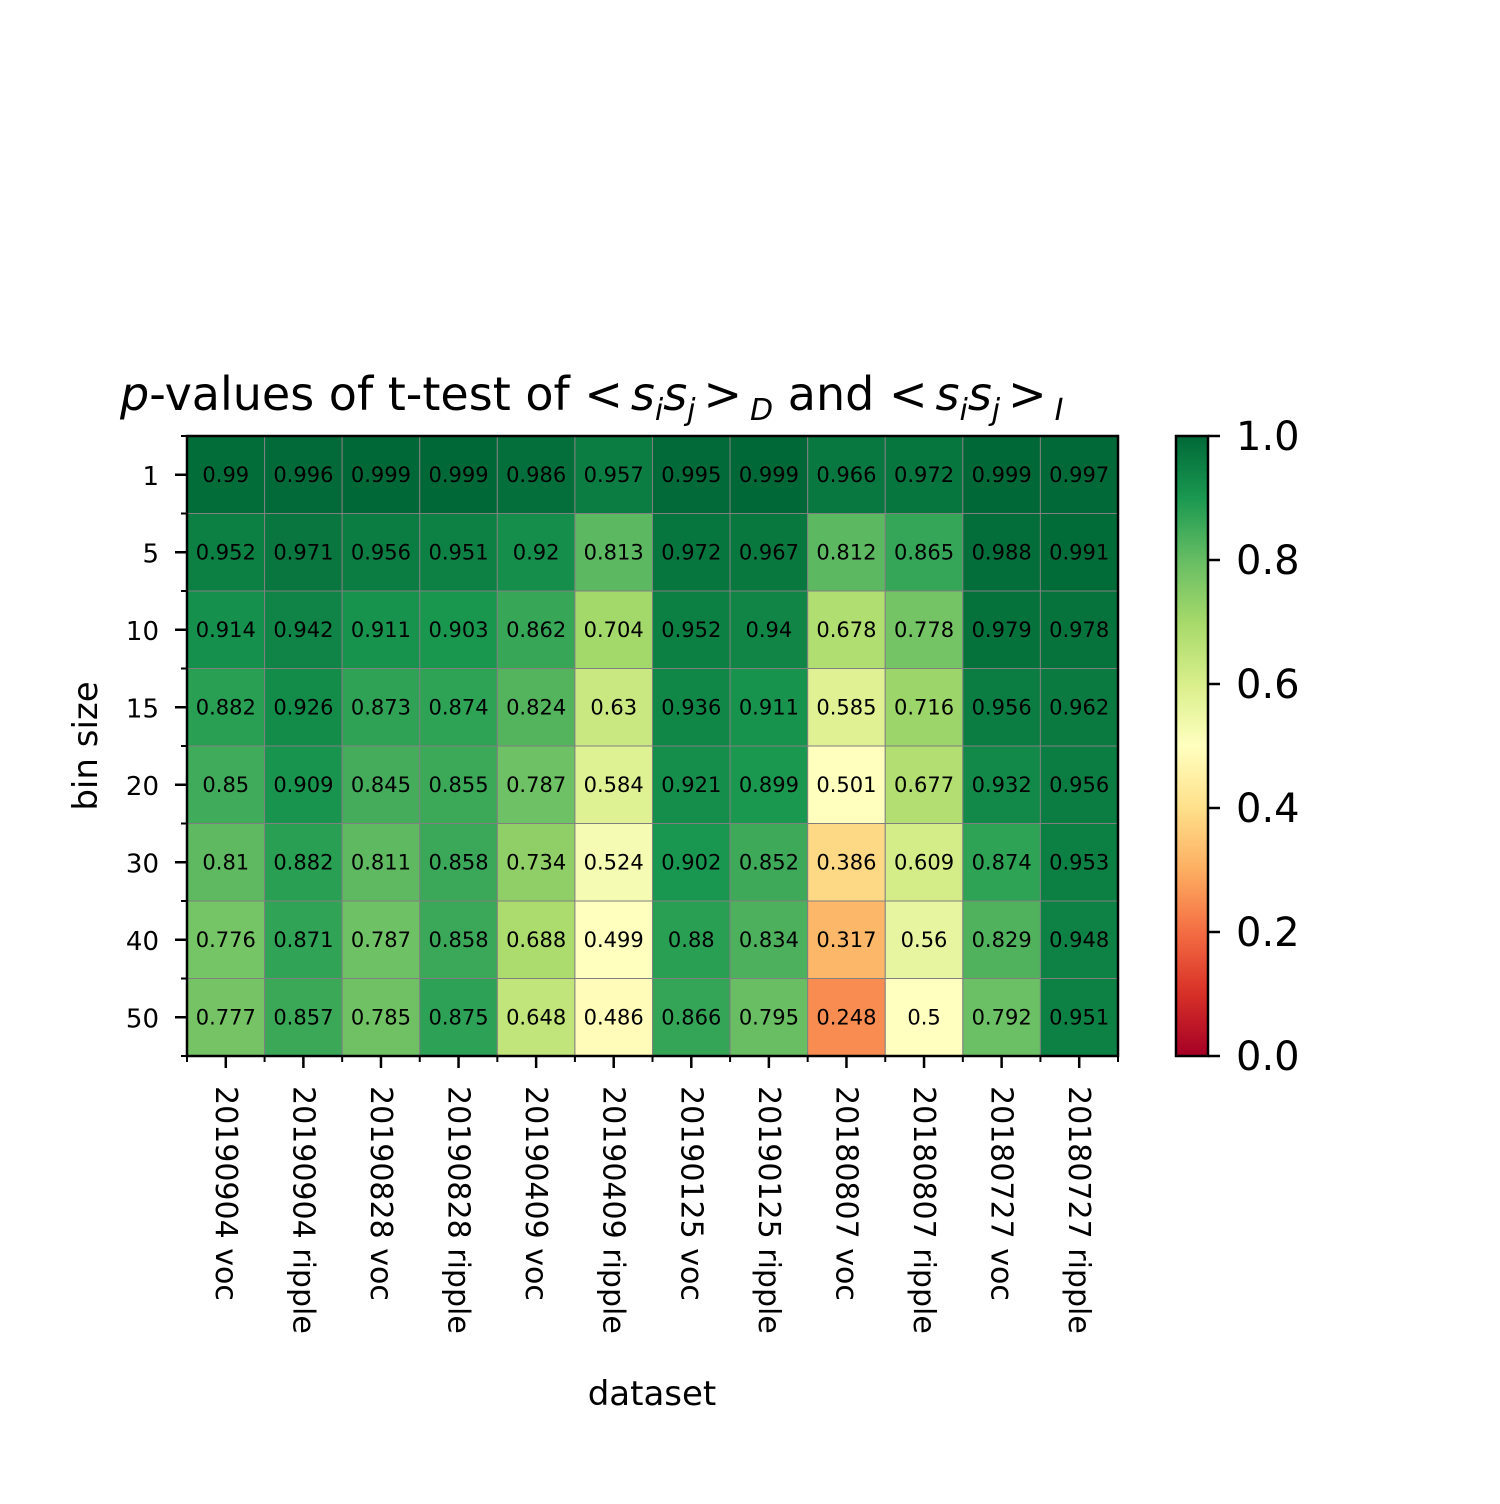  What do you see at coordinates (1268, 437) in the screenshot?
I see `colorbar-tick-label: 1.0` at bounding box center [1268, 437].